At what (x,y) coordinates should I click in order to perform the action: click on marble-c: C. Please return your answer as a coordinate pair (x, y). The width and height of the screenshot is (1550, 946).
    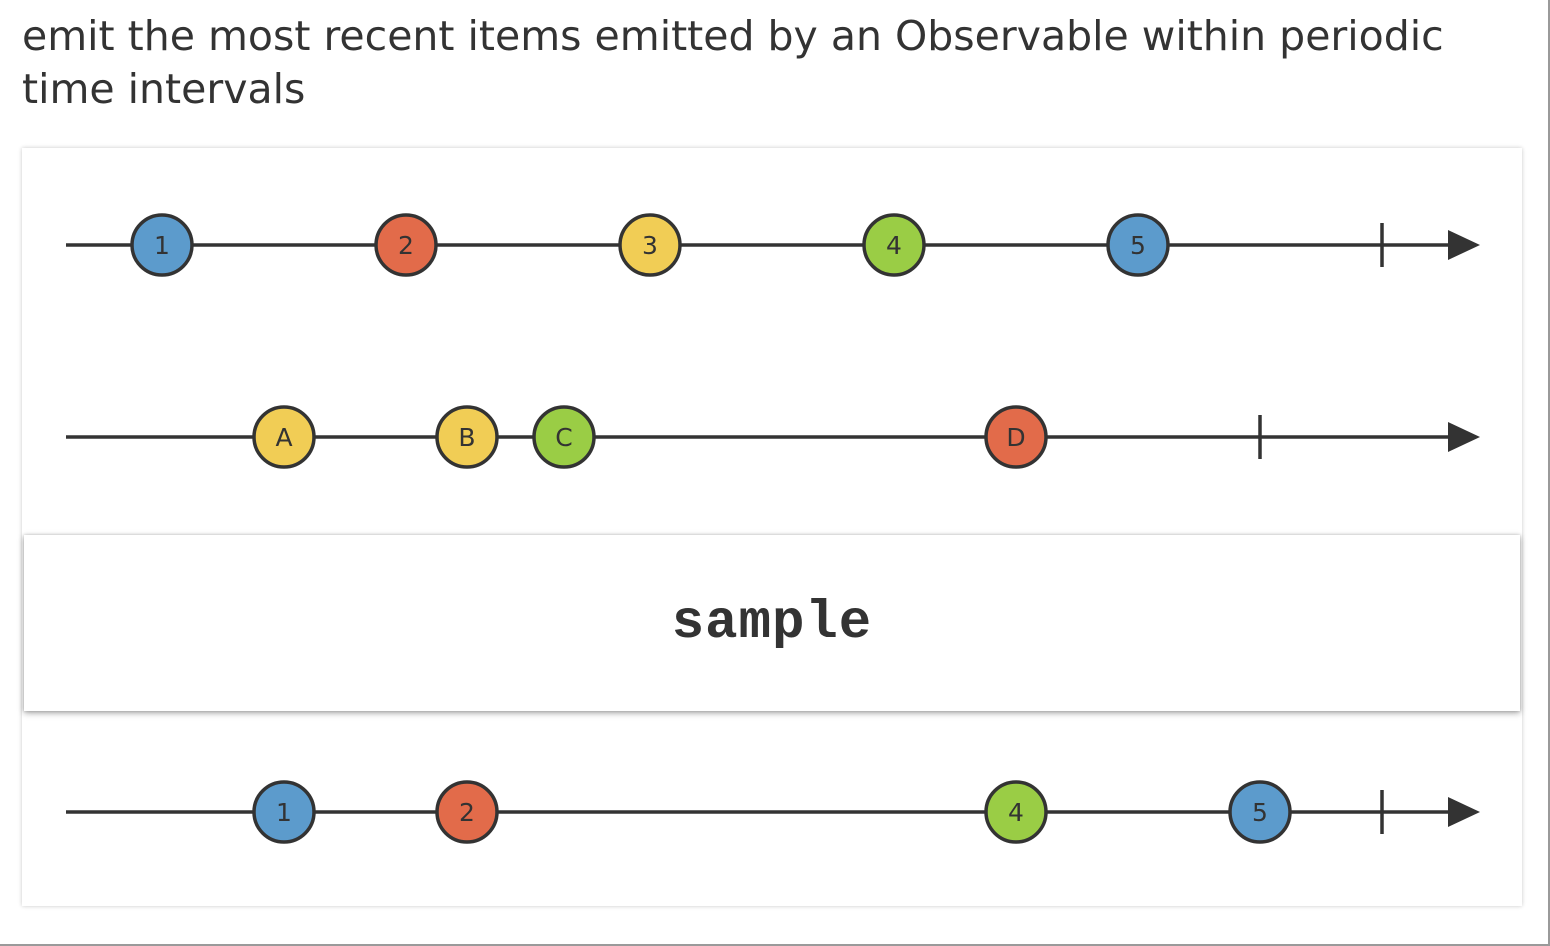
    Looking at the image, I should click on (564, 437).